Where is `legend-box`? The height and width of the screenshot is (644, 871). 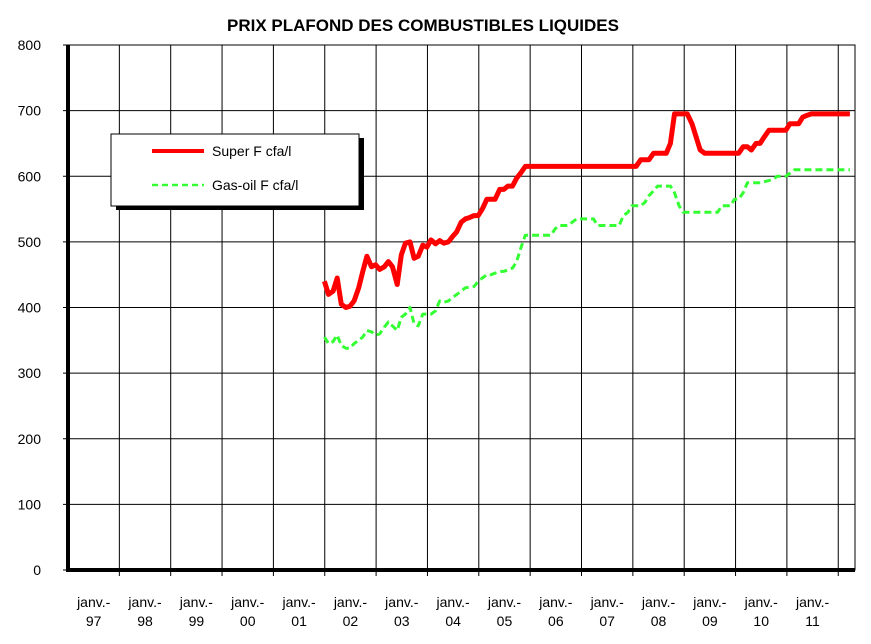
legend-box is located at coordinates (235, 170).